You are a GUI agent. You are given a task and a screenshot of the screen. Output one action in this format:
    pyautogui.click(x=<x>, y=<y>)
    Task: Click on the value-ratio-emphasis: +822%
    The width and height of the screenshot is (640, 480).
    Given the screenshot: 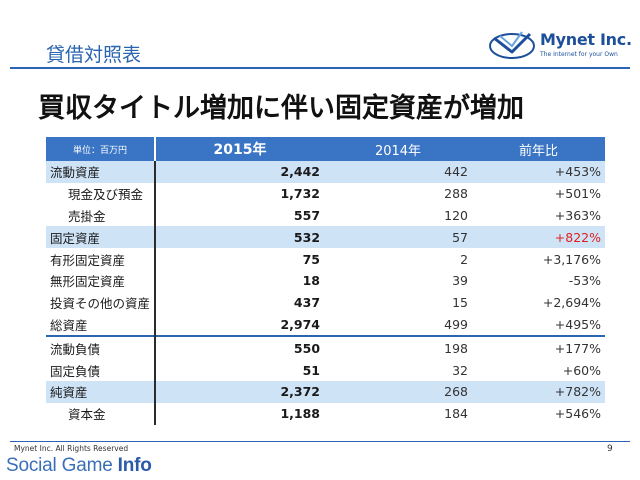 What is the action you would take?
    pyautogui.click(x=538, y=237)
    